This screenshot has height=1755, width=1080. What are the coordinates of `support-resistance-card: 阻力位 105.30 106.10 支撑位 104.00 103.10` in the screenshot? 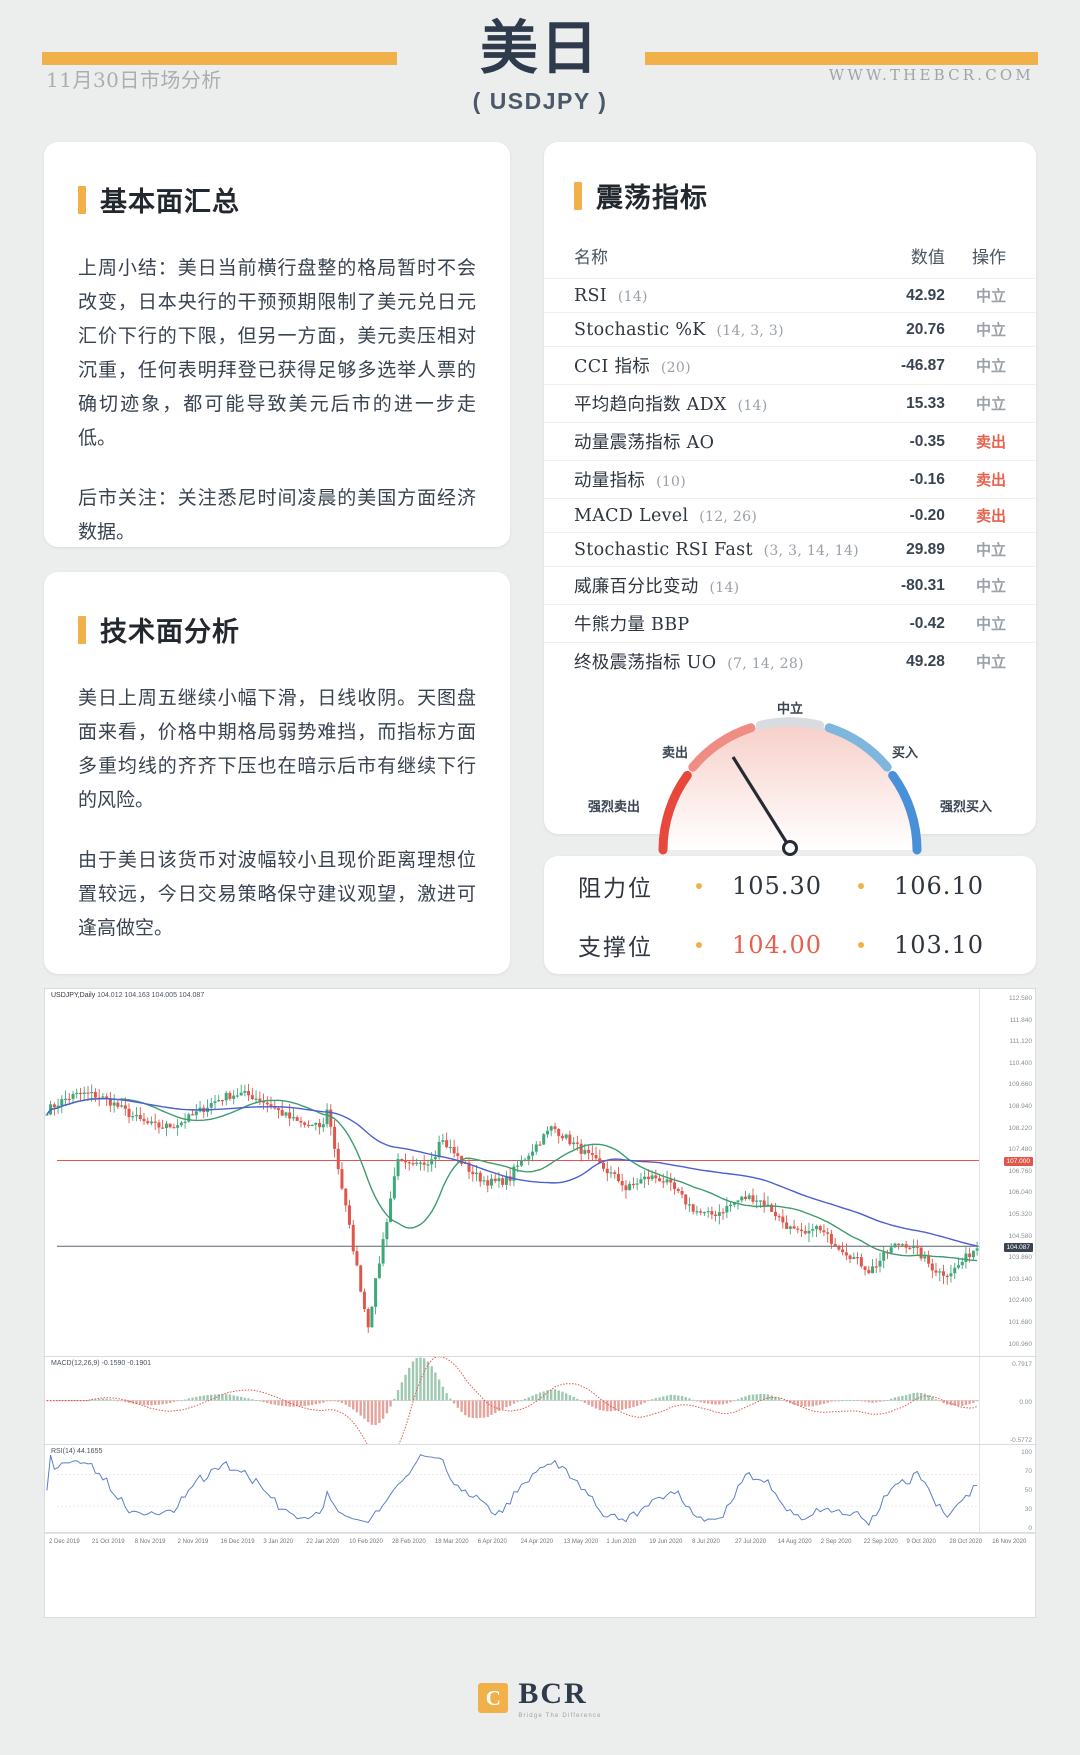 It's located at (790, 915).